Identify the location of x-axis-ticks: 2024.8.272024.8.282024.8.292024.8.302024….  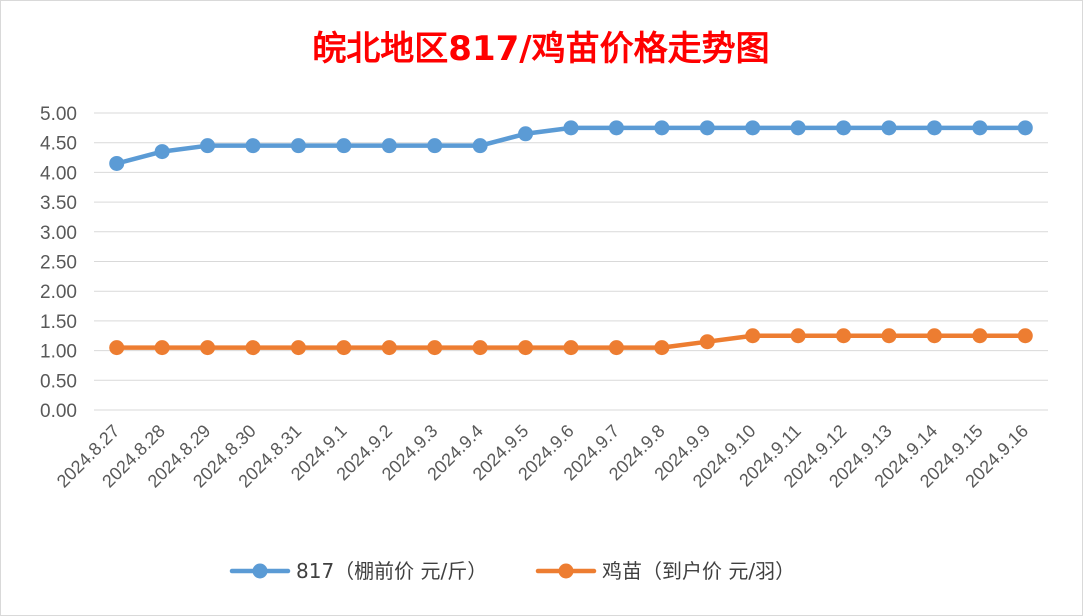
(542, 456).